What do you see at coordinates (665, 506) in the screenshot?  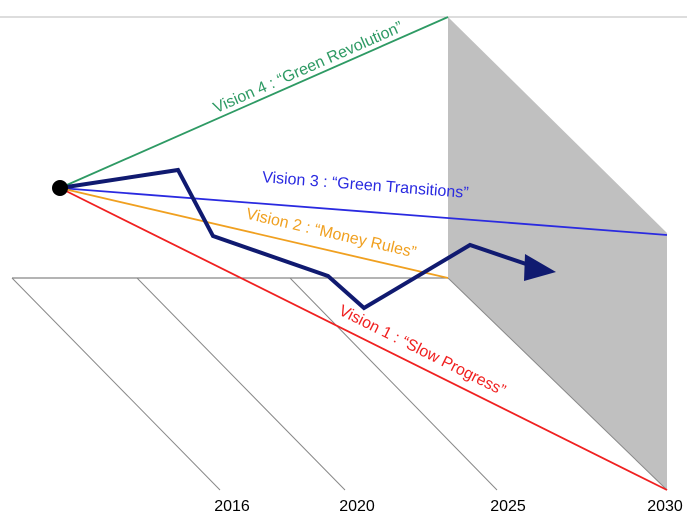 I see `year-label: 2030` at bounding box center [665, 506].